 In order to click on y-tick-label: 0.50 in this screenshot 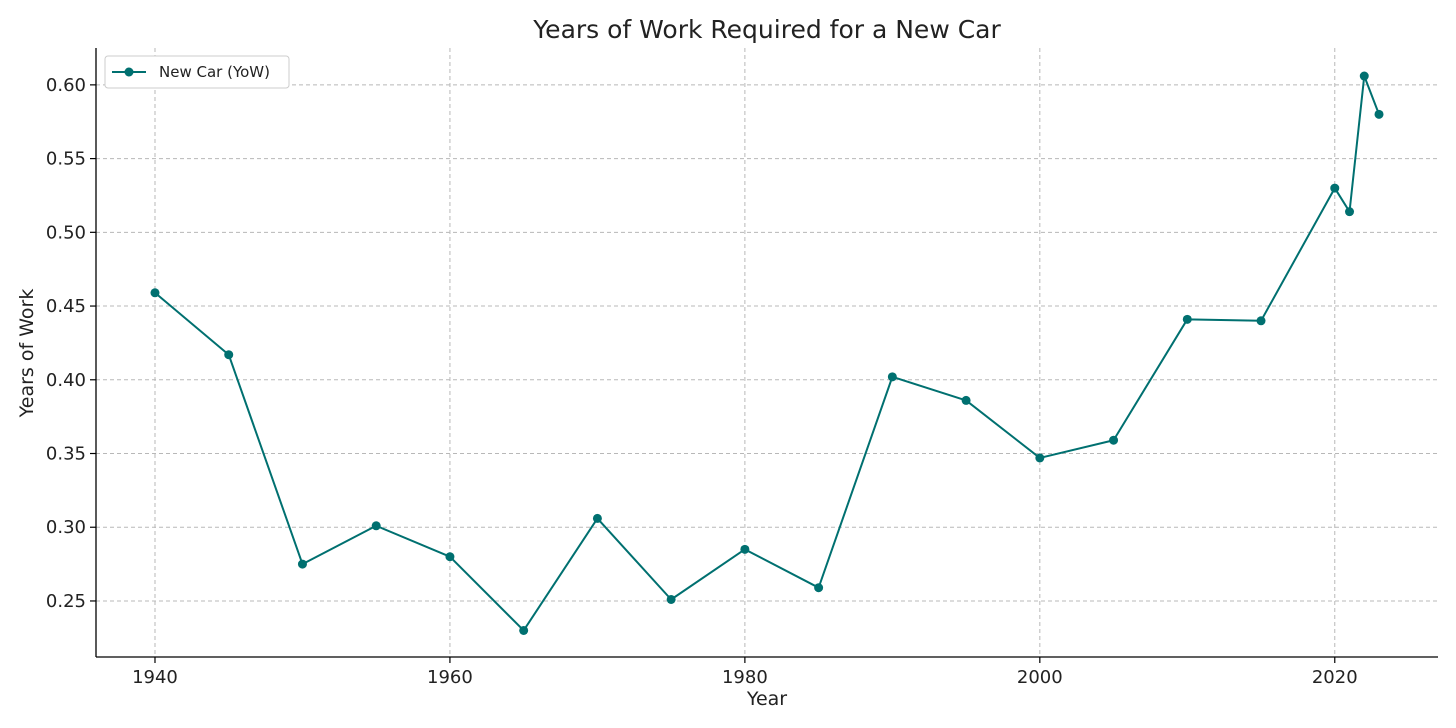, I will do `click(66, 232)`.